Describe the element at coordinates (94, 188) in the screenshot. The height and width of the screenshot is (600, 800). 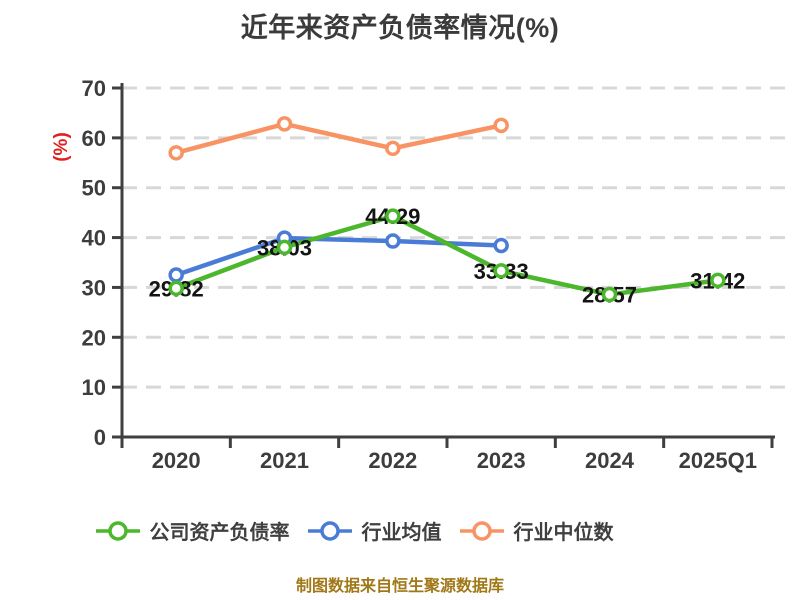
I see `y-tick-label: 50` at that location.